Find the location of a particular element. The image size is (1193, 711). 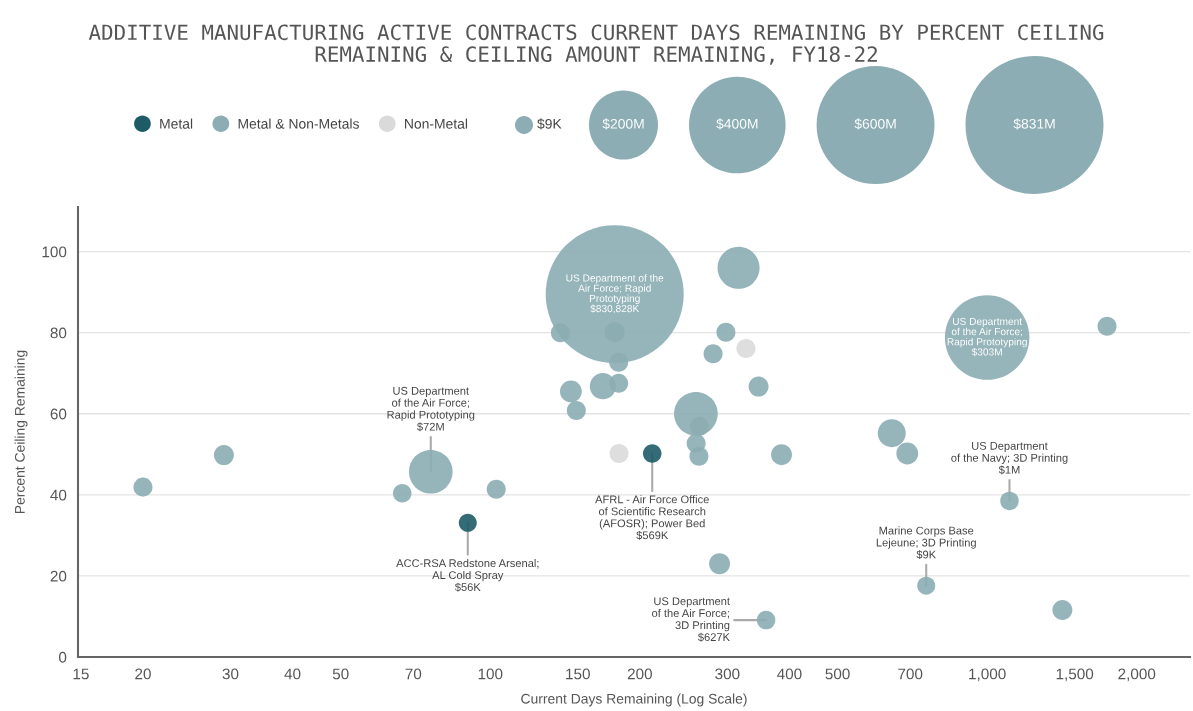

annotation: ACC-RSA Redstone Arsenal; AL Cold Spray $56K is located at coordinates (467, 575).